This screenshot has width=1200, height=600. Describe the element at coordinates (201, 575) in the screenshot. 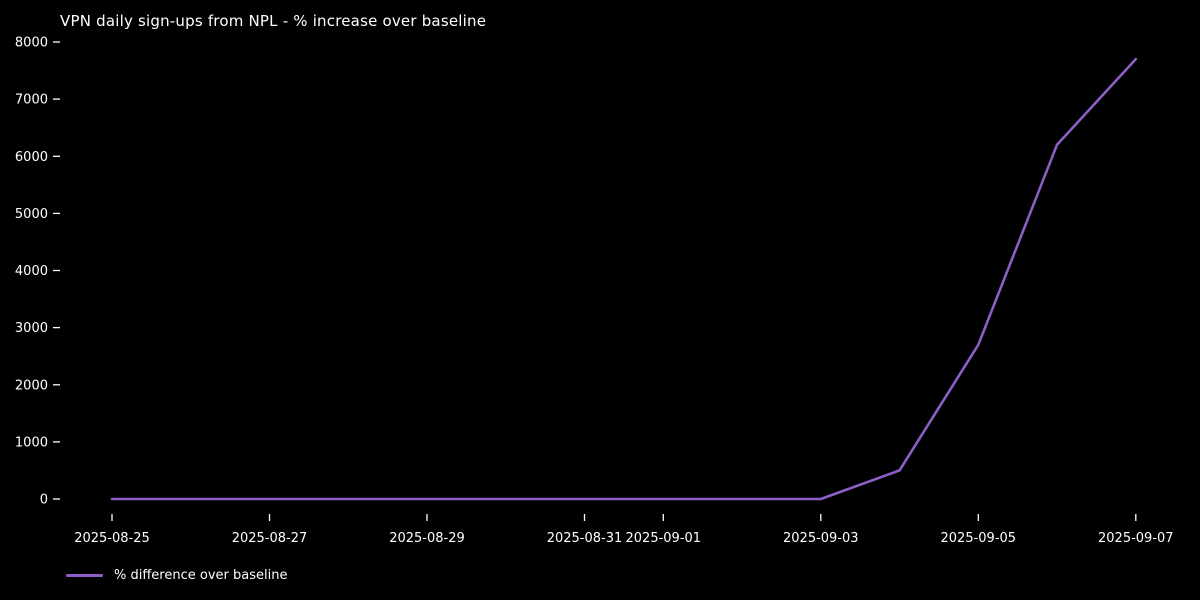

I see `legend-label: % difference over baseline` at that location.